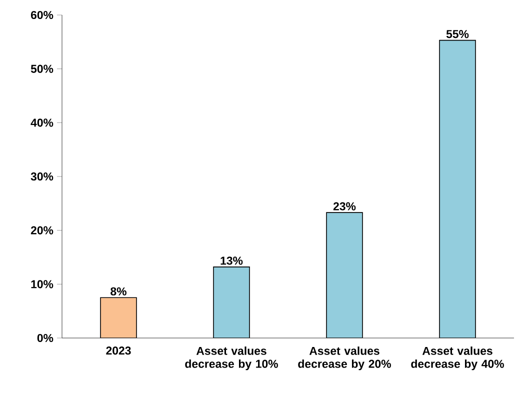 This screenshot has height=407, width=517. I want to click on y-tick-label: 0%, so click(45, 338).